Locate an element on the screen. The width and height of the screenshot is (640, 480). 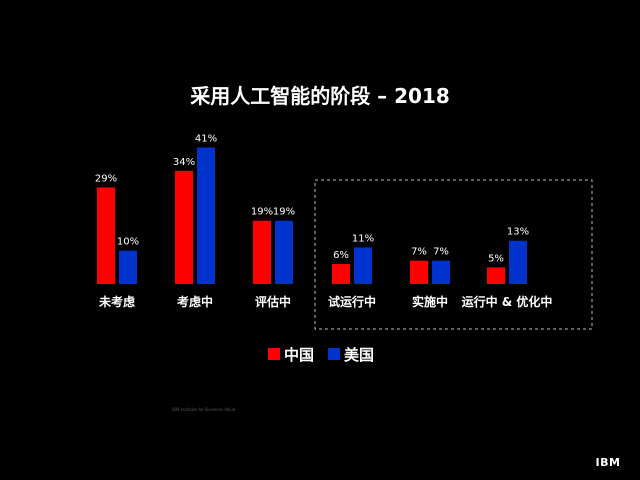
legend-label-china: 中国 is located at coordinates (299, 355).